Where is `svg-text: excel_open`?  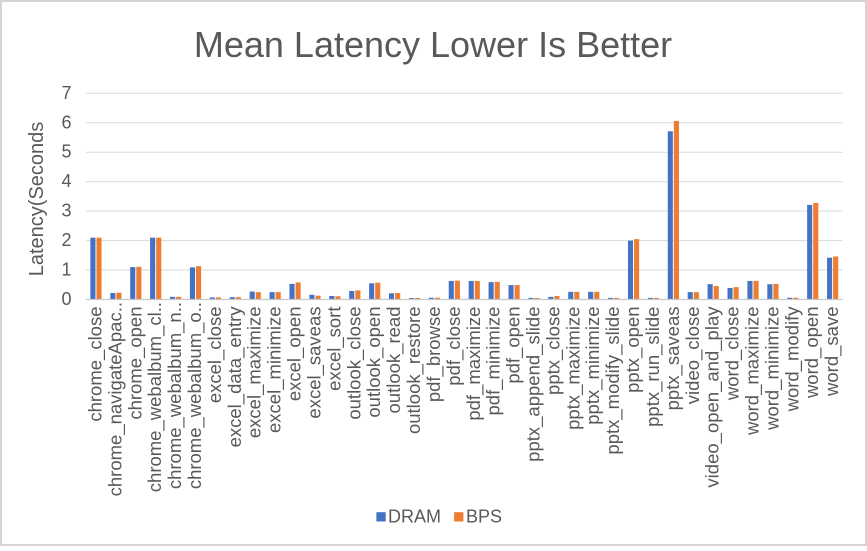 svg-text: excel_open is located at coordinates (295, 354).